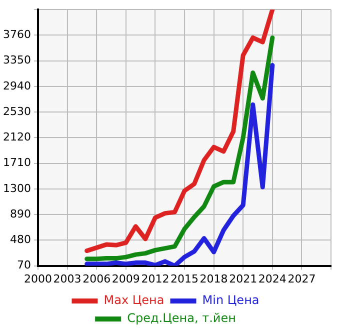 Image resolution: width=345 pixels, height=335 pixels. Describe the element at coordinates (16, 137) in the screenshot. I see `y-tick-label: 2120` at that location.